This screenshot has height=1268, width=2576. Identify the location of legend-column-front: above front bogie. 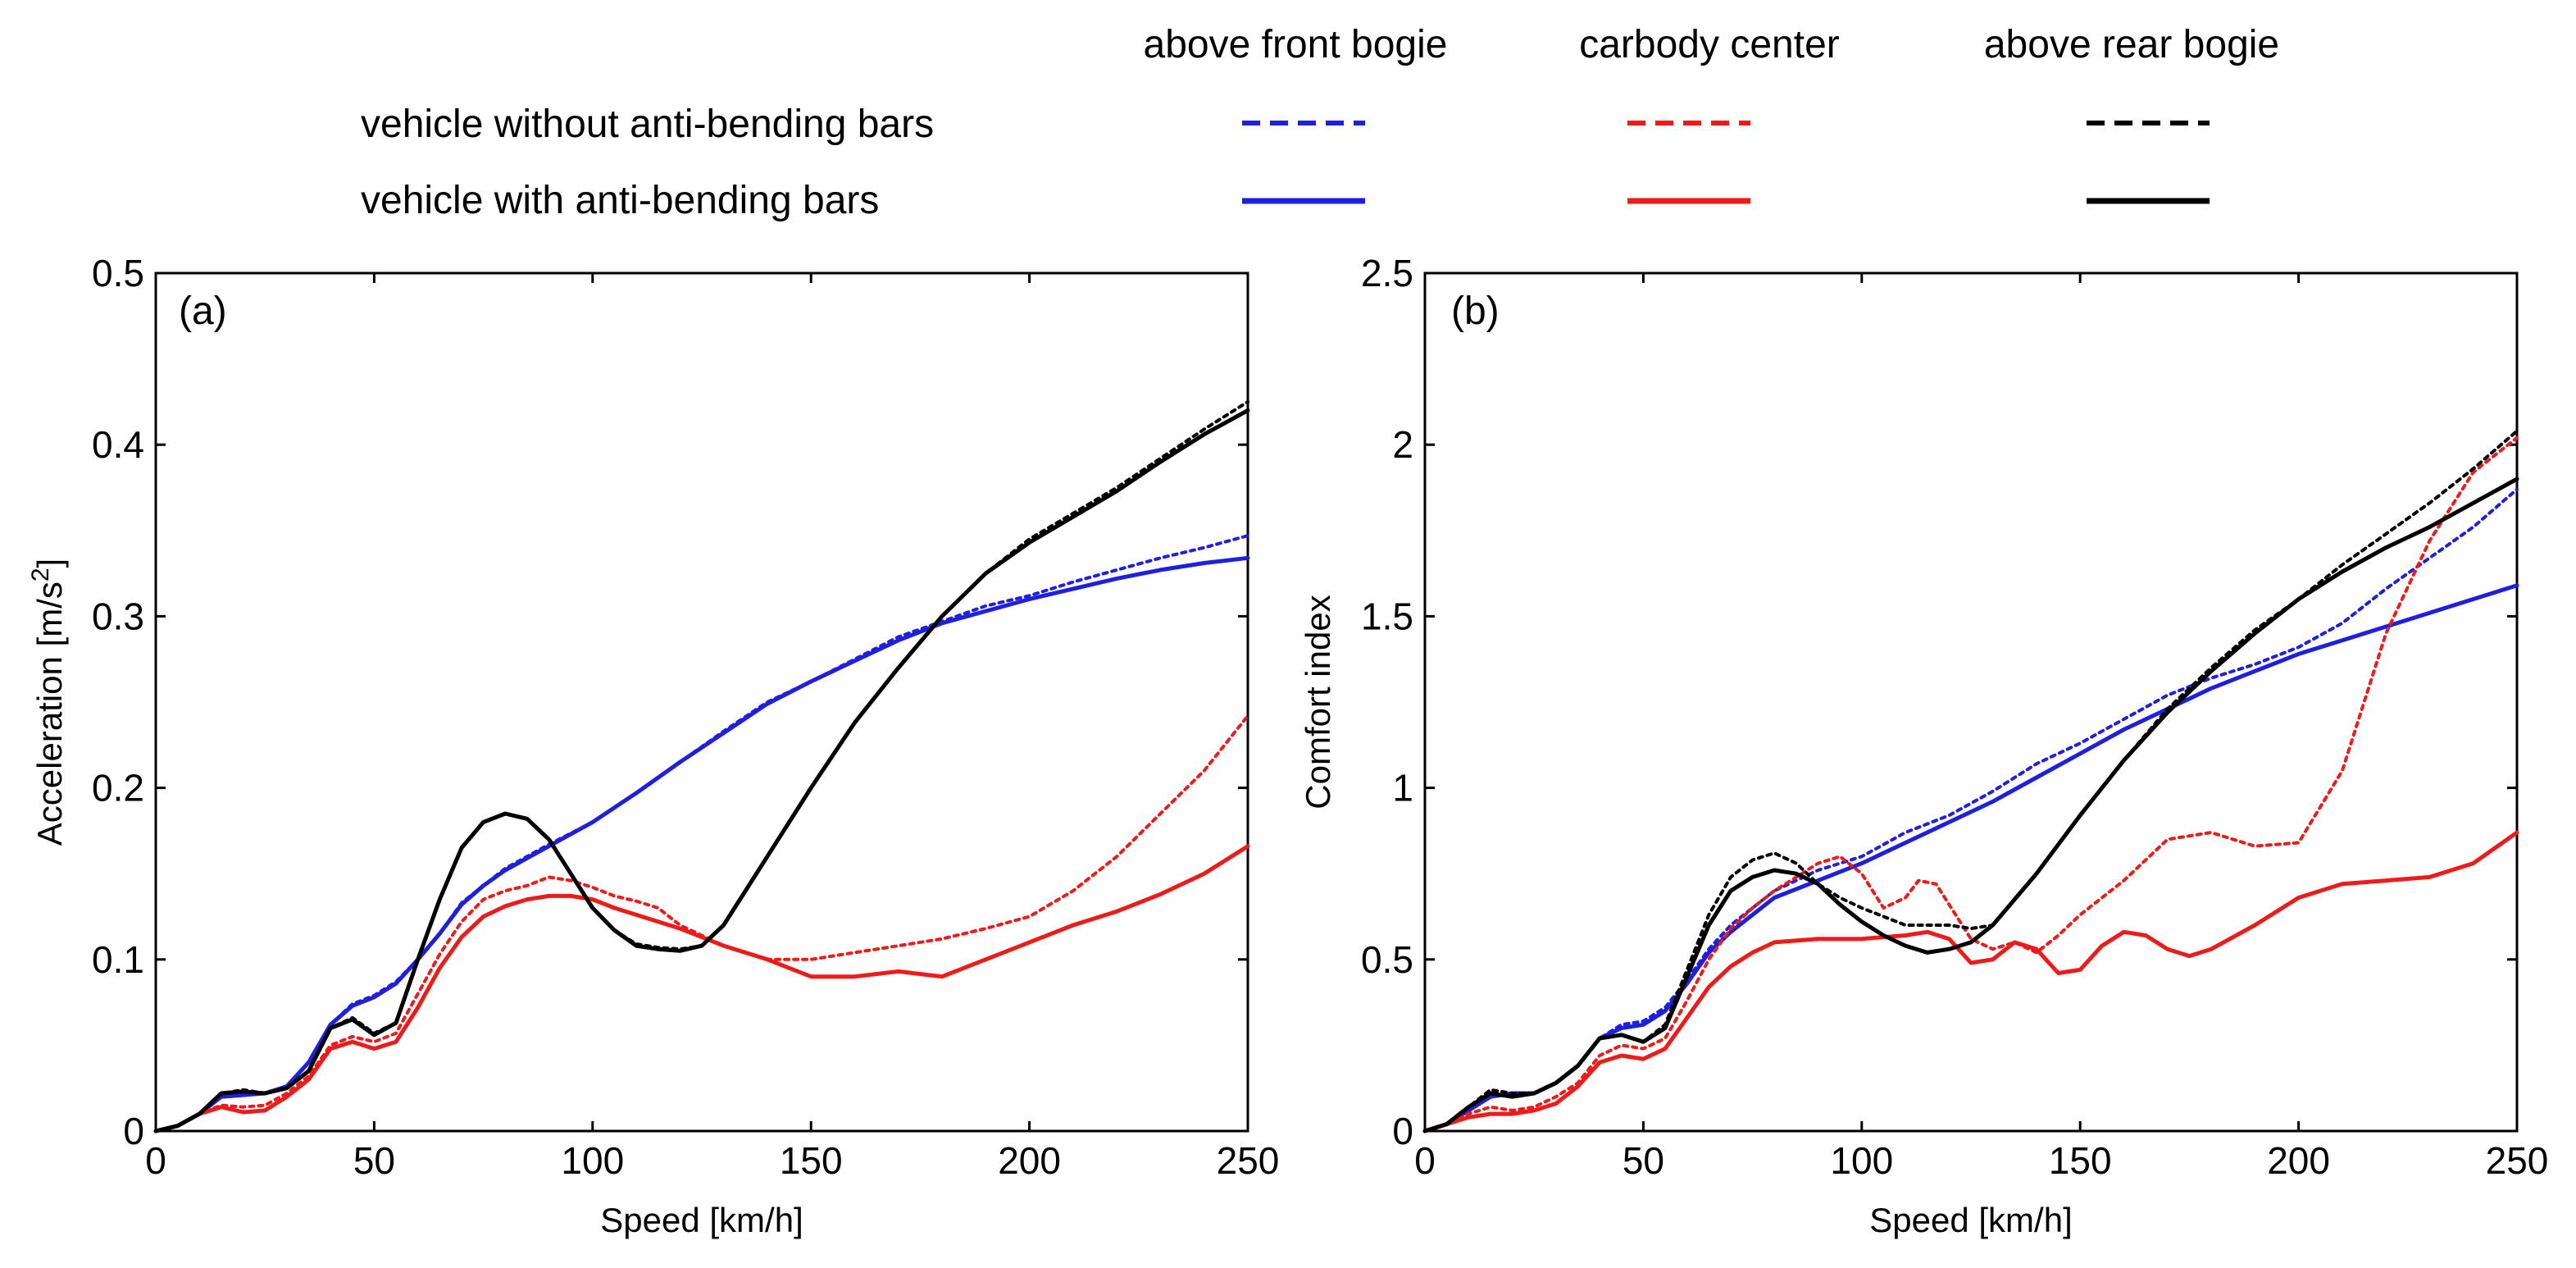
(1296, 44).